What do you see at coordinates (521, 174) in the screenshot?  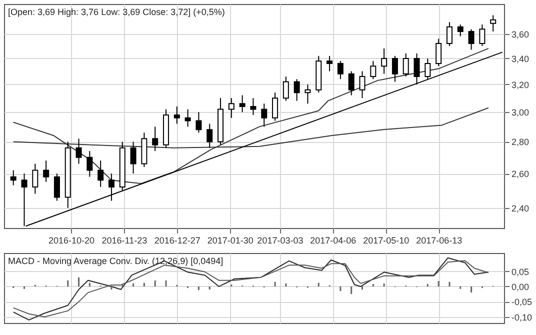 I see `y-tick-label: 2,60` at bounding box center [521, 174].